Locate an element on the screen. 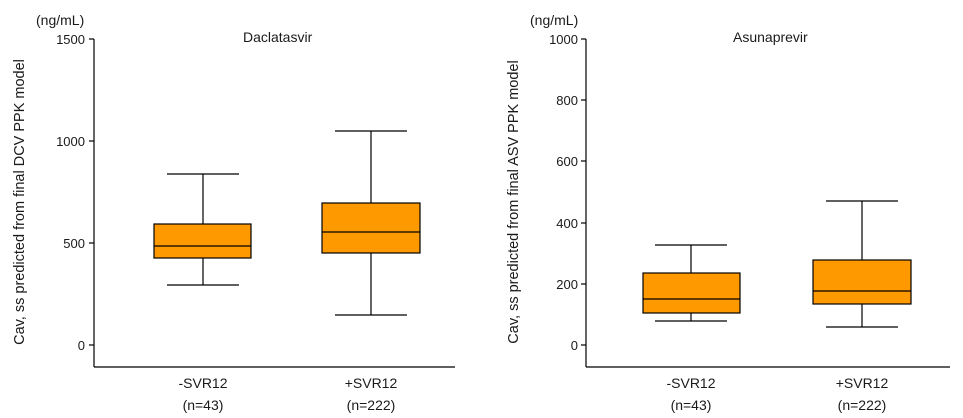 The height and width of the screenshot is (418, 963). panel-1-unit: (ng/mL) is located at coordinates (60, 20).